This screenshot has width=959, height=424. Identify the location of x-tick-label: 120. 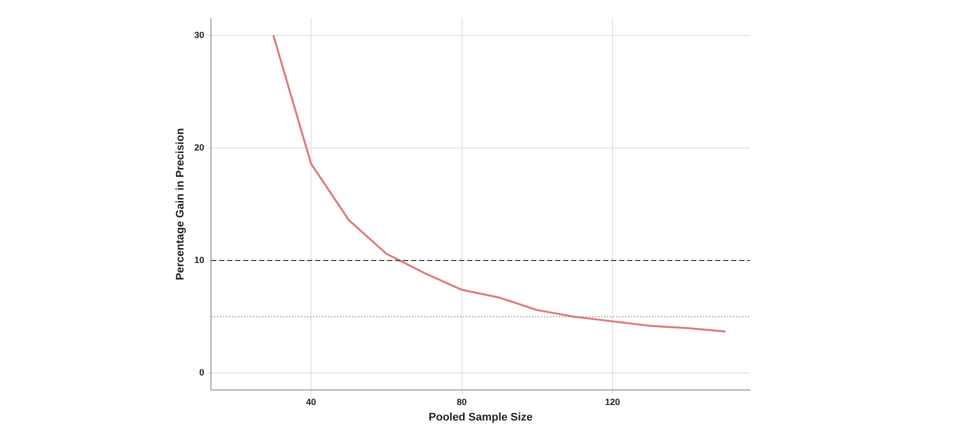
(612, 401).